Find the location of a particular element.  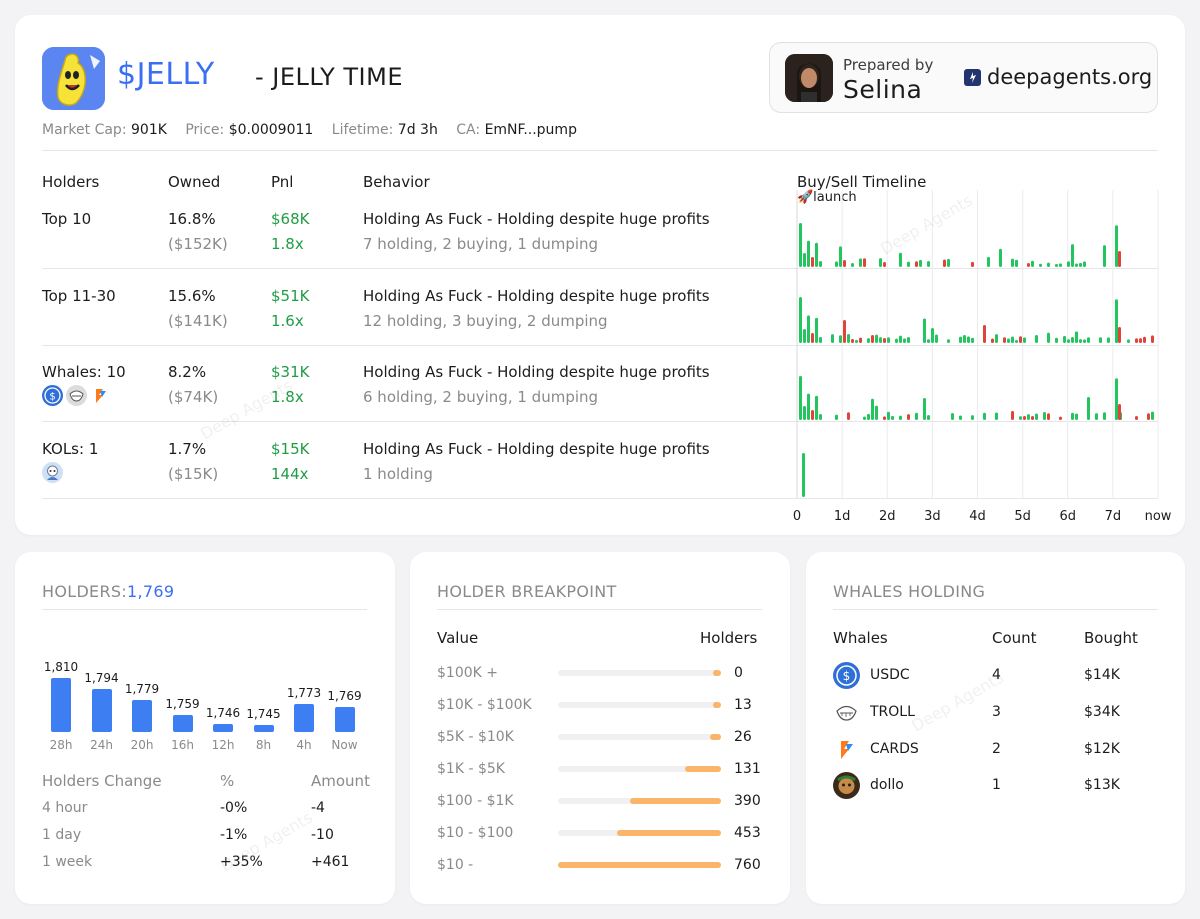

holders-bar-value: 1,746 is located at coordinates (223, 713).